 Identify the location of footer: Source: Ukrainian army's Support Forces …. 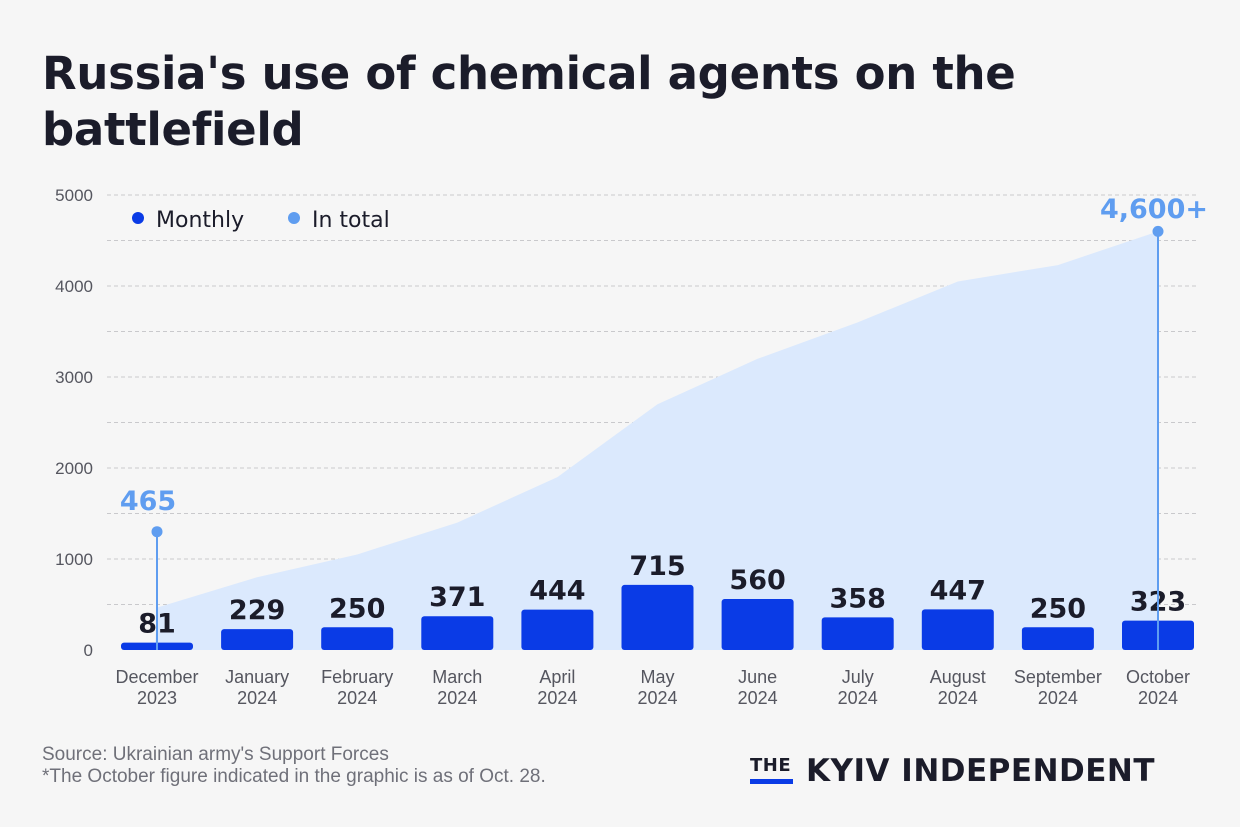
(294, 766).